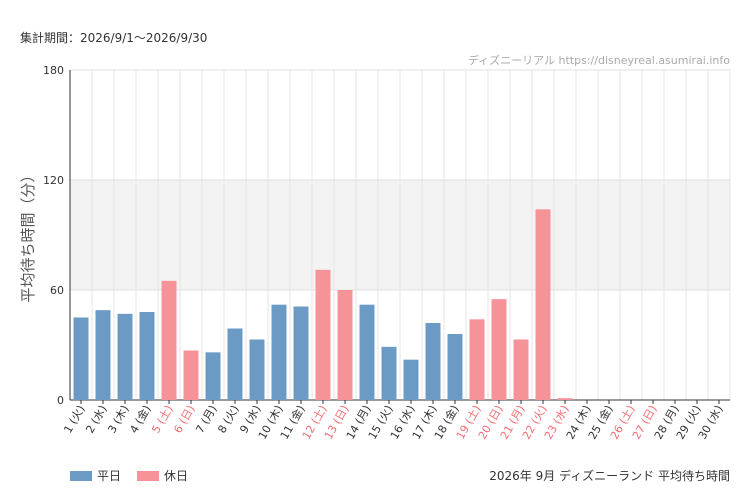 Image resolution: width=750 pixels, height=500 pixels. I want to click on chart-footer-title: 2026年 9月 ディズニーランド 平均待ち時間, so click(609, 476).